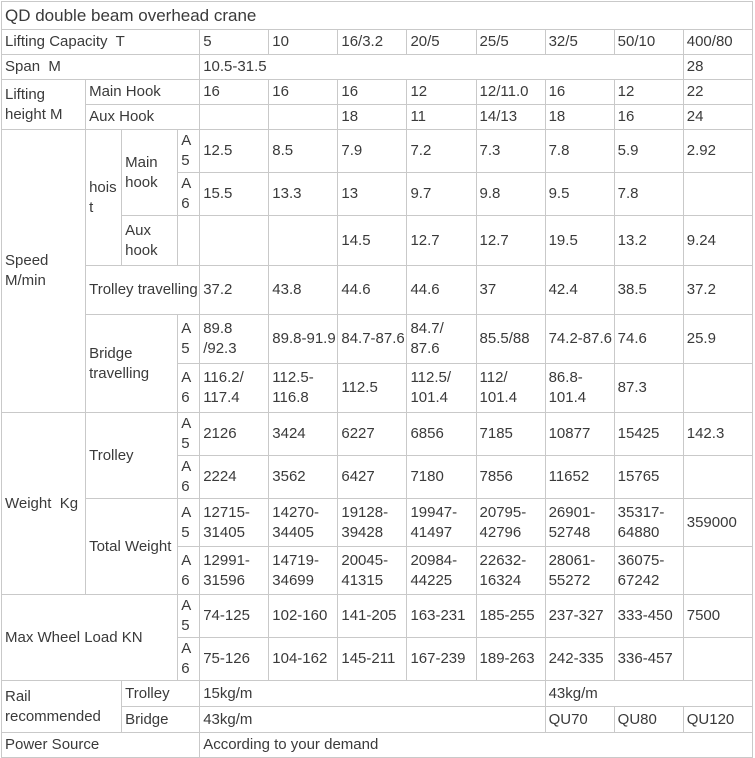 The height and width of the screenshot is (758, 755). Describe the element at coordinates (189, 240) in the screenshot. I see `grade-label-empty` at that location.